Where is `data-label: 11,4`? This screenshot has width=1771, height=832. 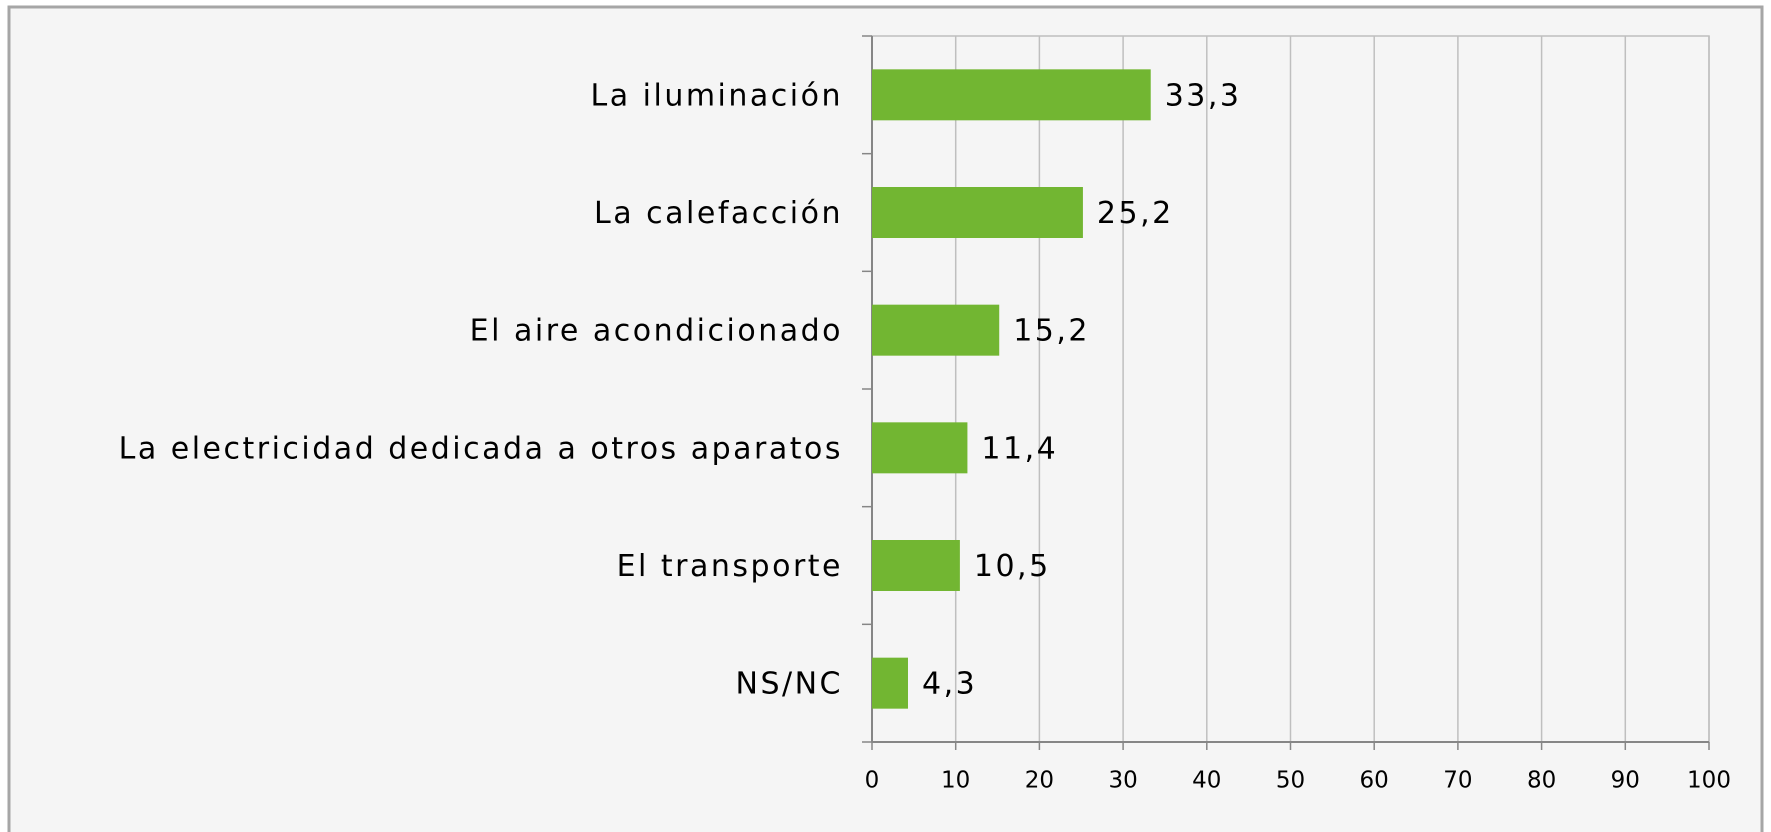 data-label: 11,4 is located at coordinates (1019, 448).